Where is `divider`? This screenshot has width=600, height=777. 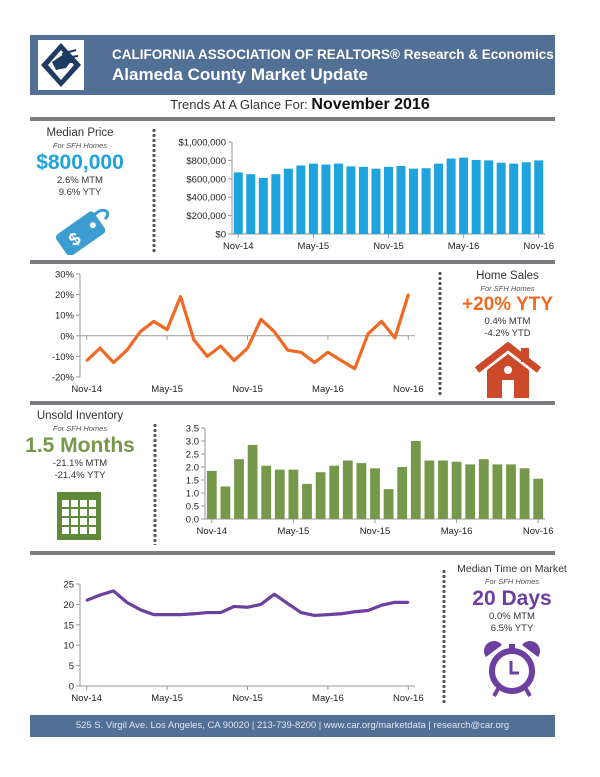
divider is located at coordinates (292, 553).